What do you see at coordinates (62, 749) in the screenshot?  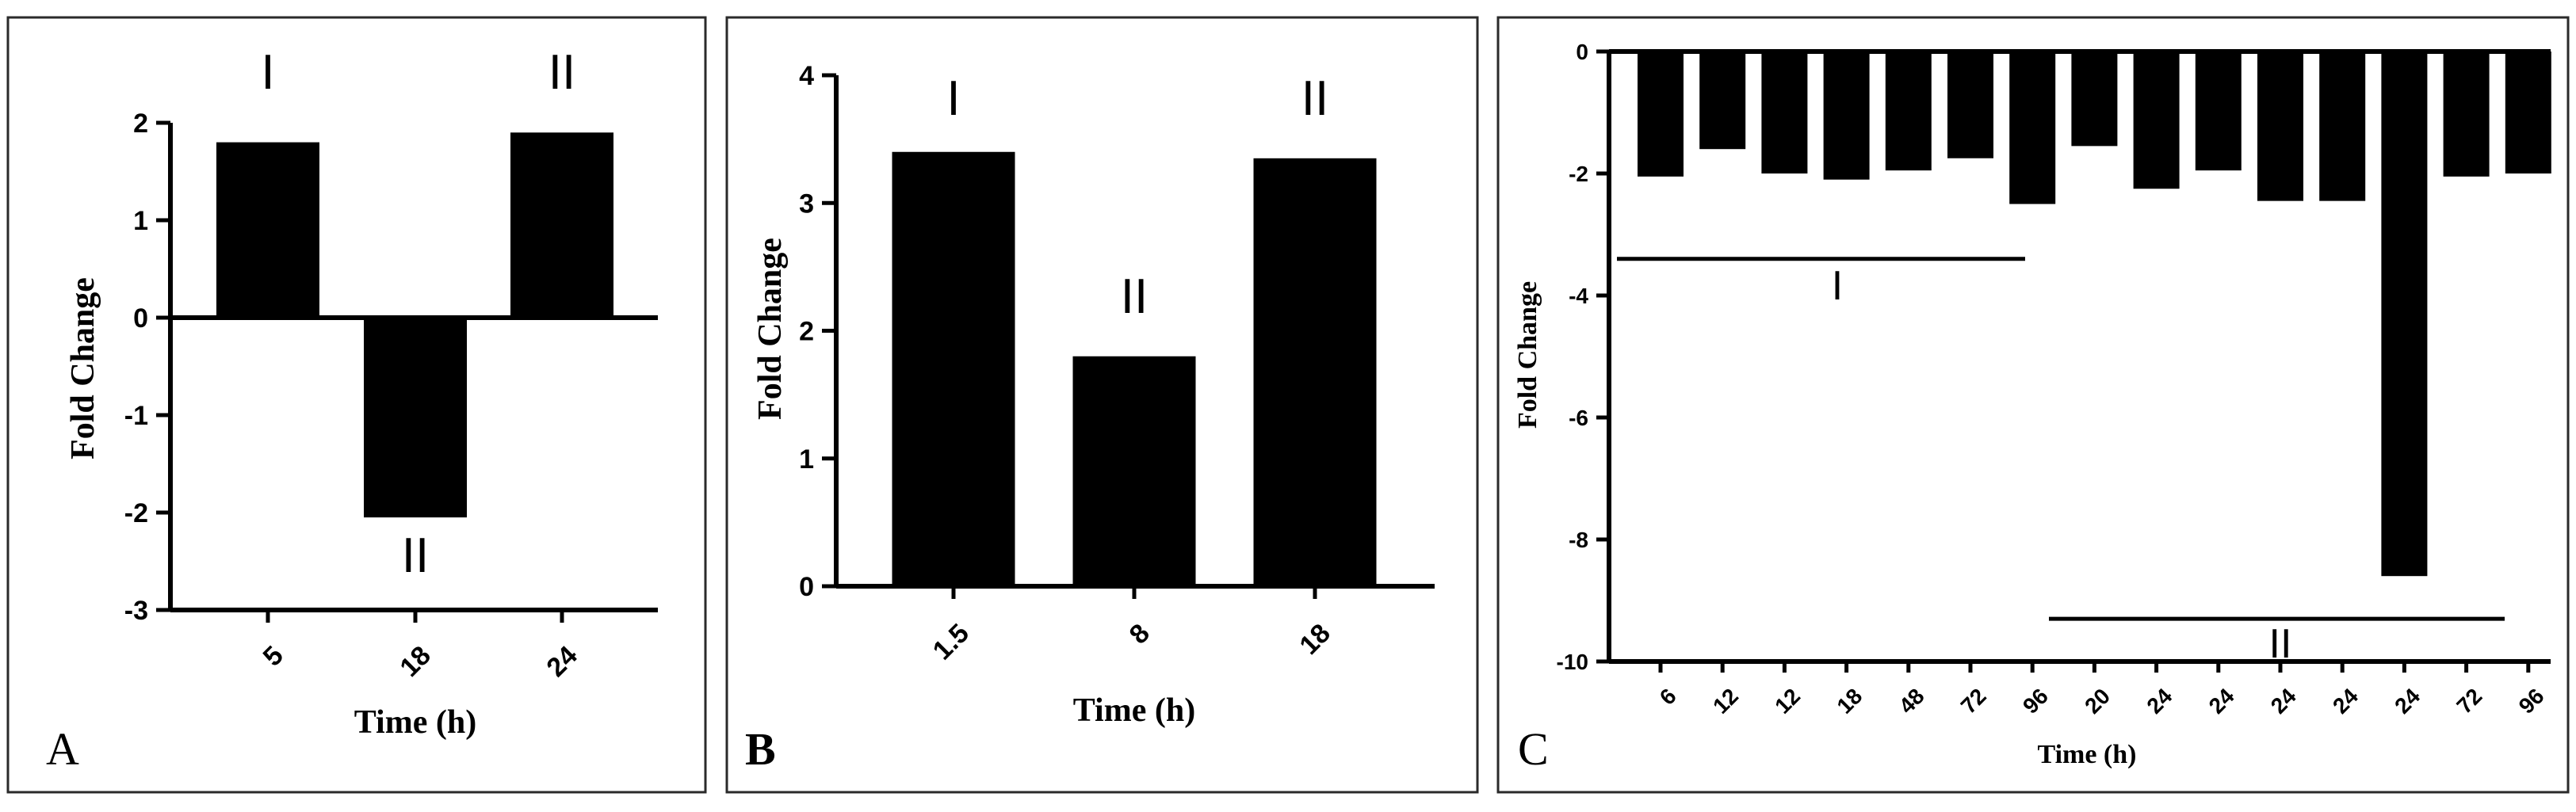 I see `panel-letter-a: A` at bounding box center [62, 749].